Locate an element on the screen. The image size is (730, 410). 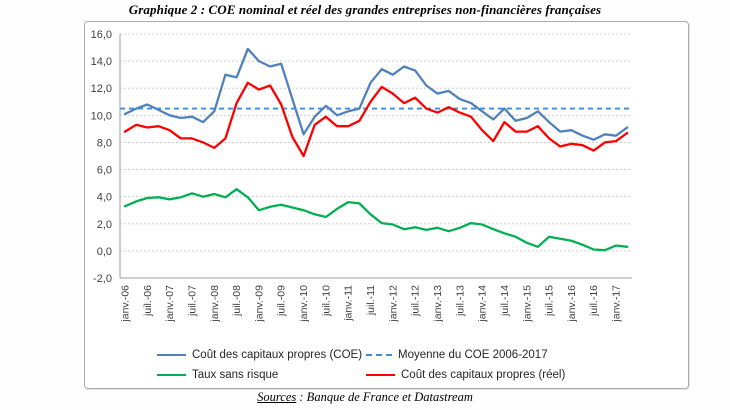
legend-label-coe-moyenne: Moyenne du COE 2006-2017 is located at coordinates (473, 355).